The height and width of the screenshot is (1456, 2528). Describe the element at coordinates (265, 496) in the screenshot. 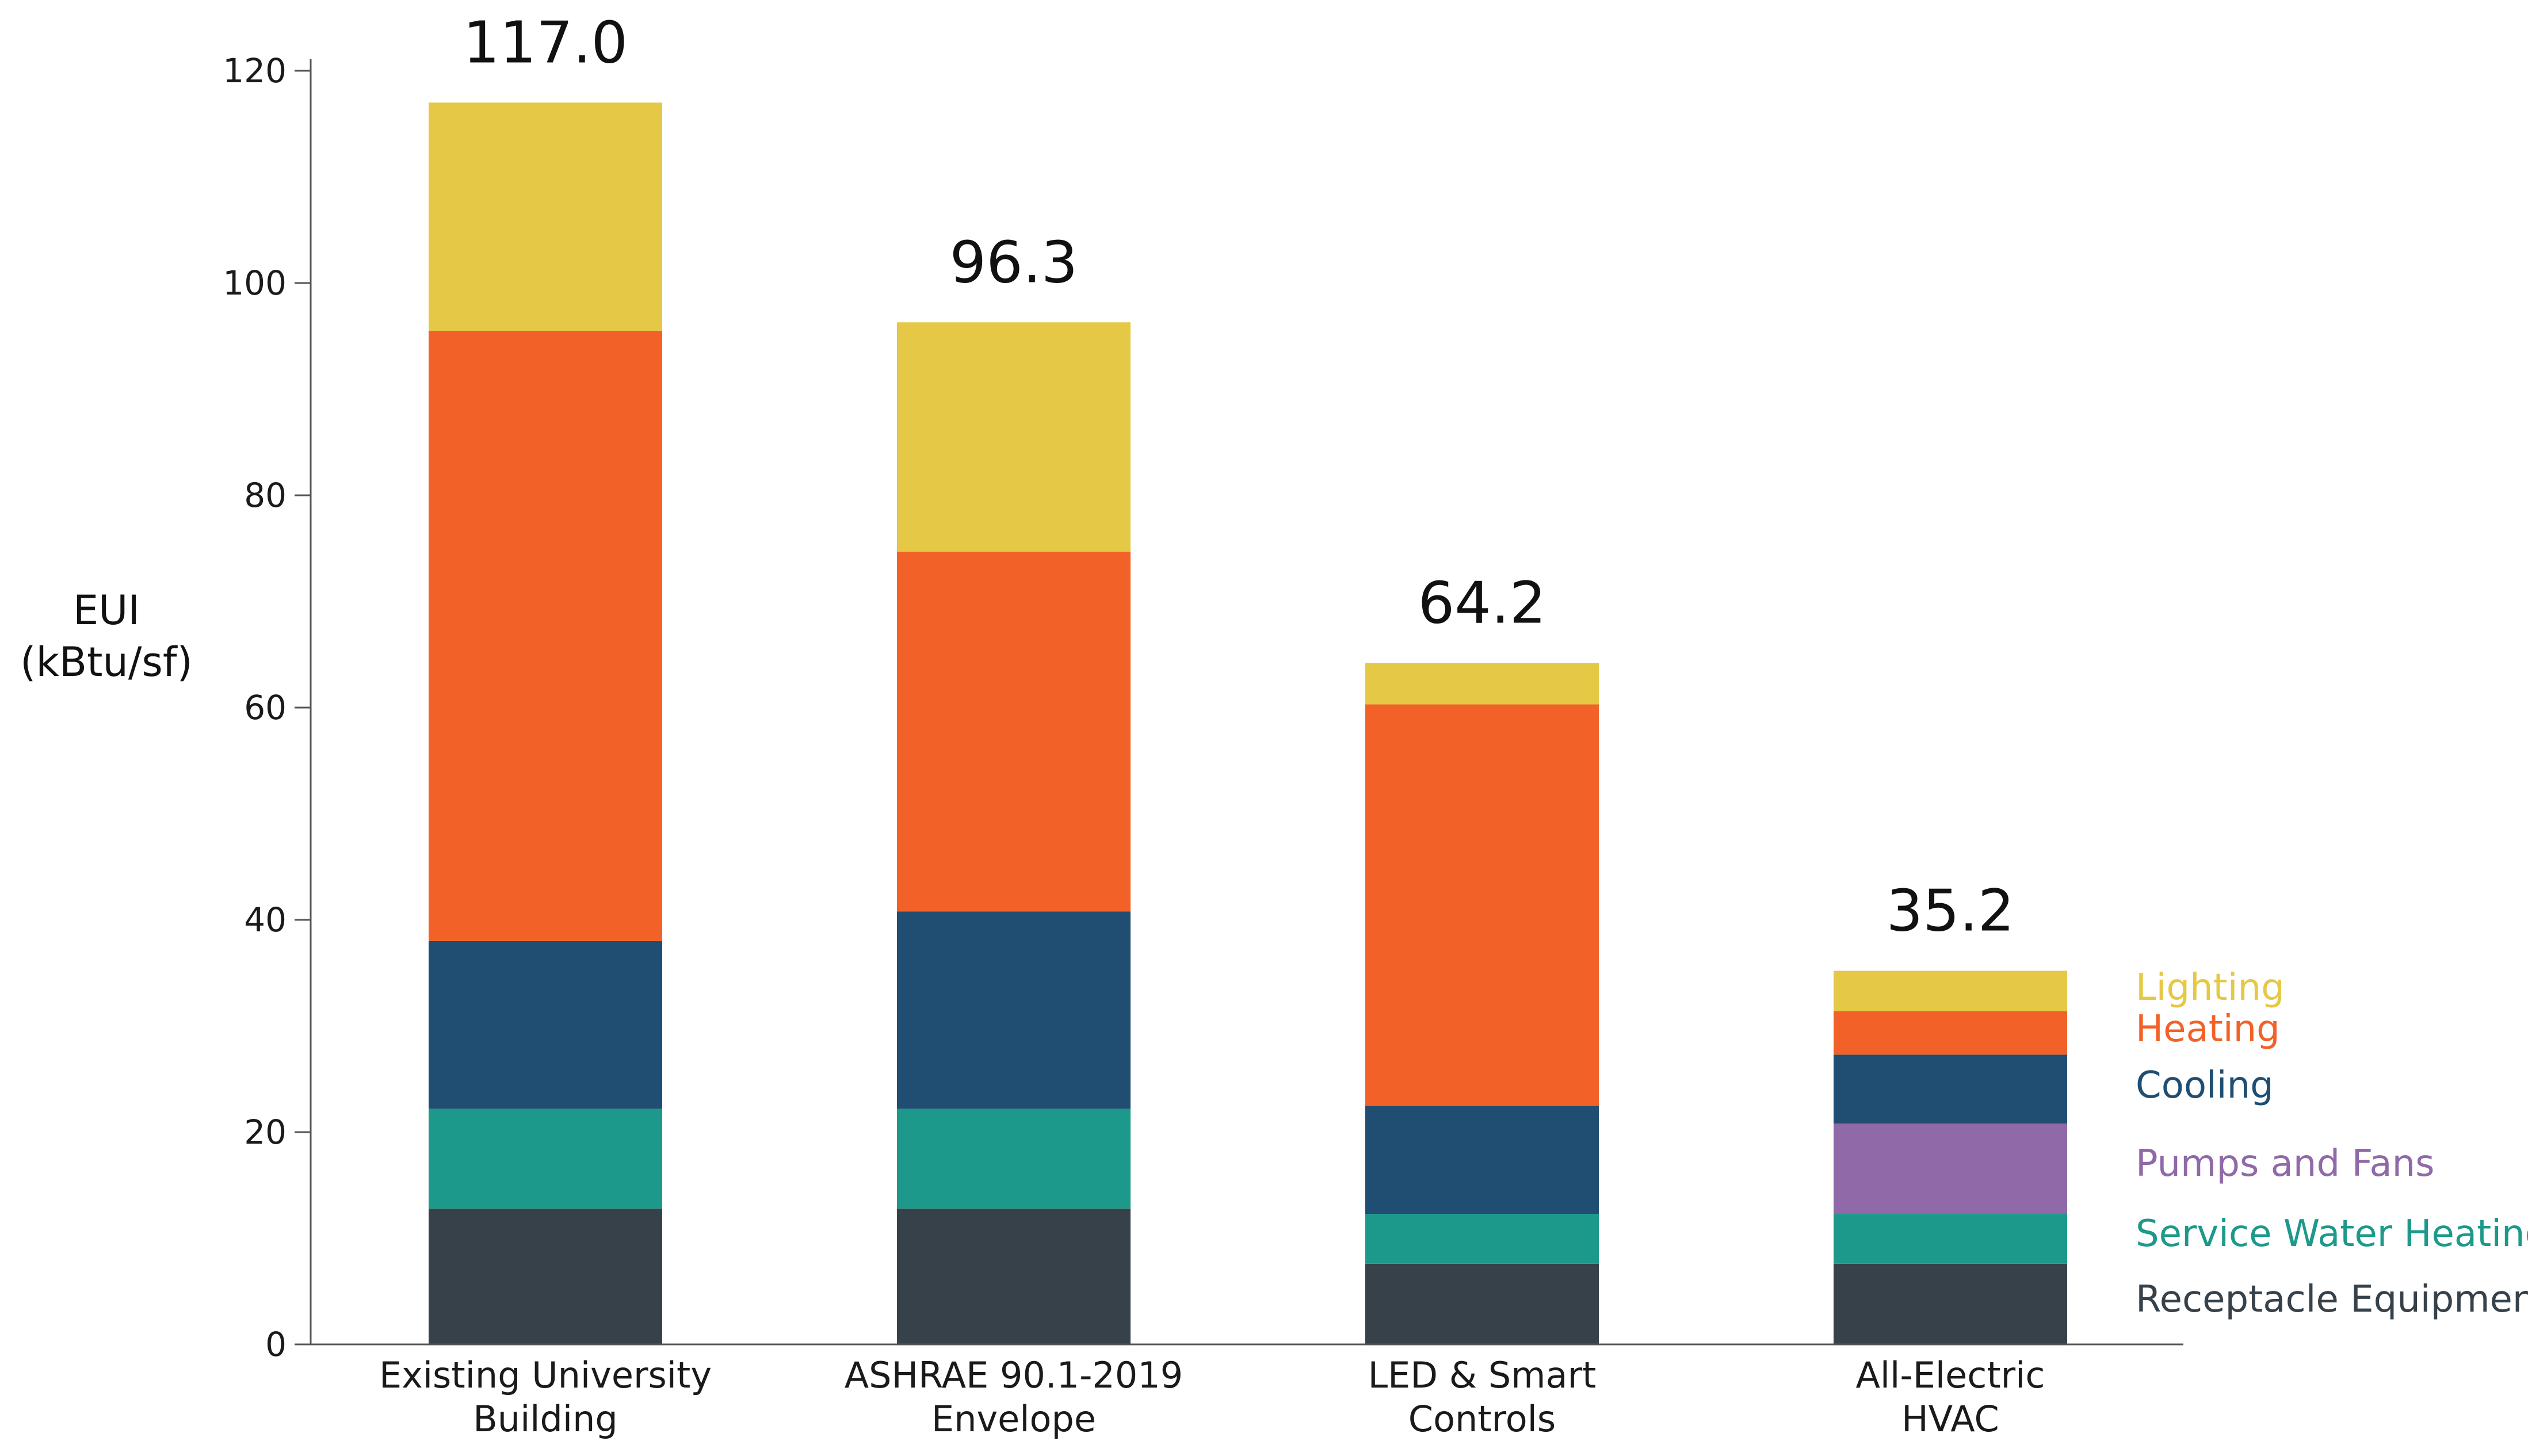

I see `y-tick-label: 80` at that location.